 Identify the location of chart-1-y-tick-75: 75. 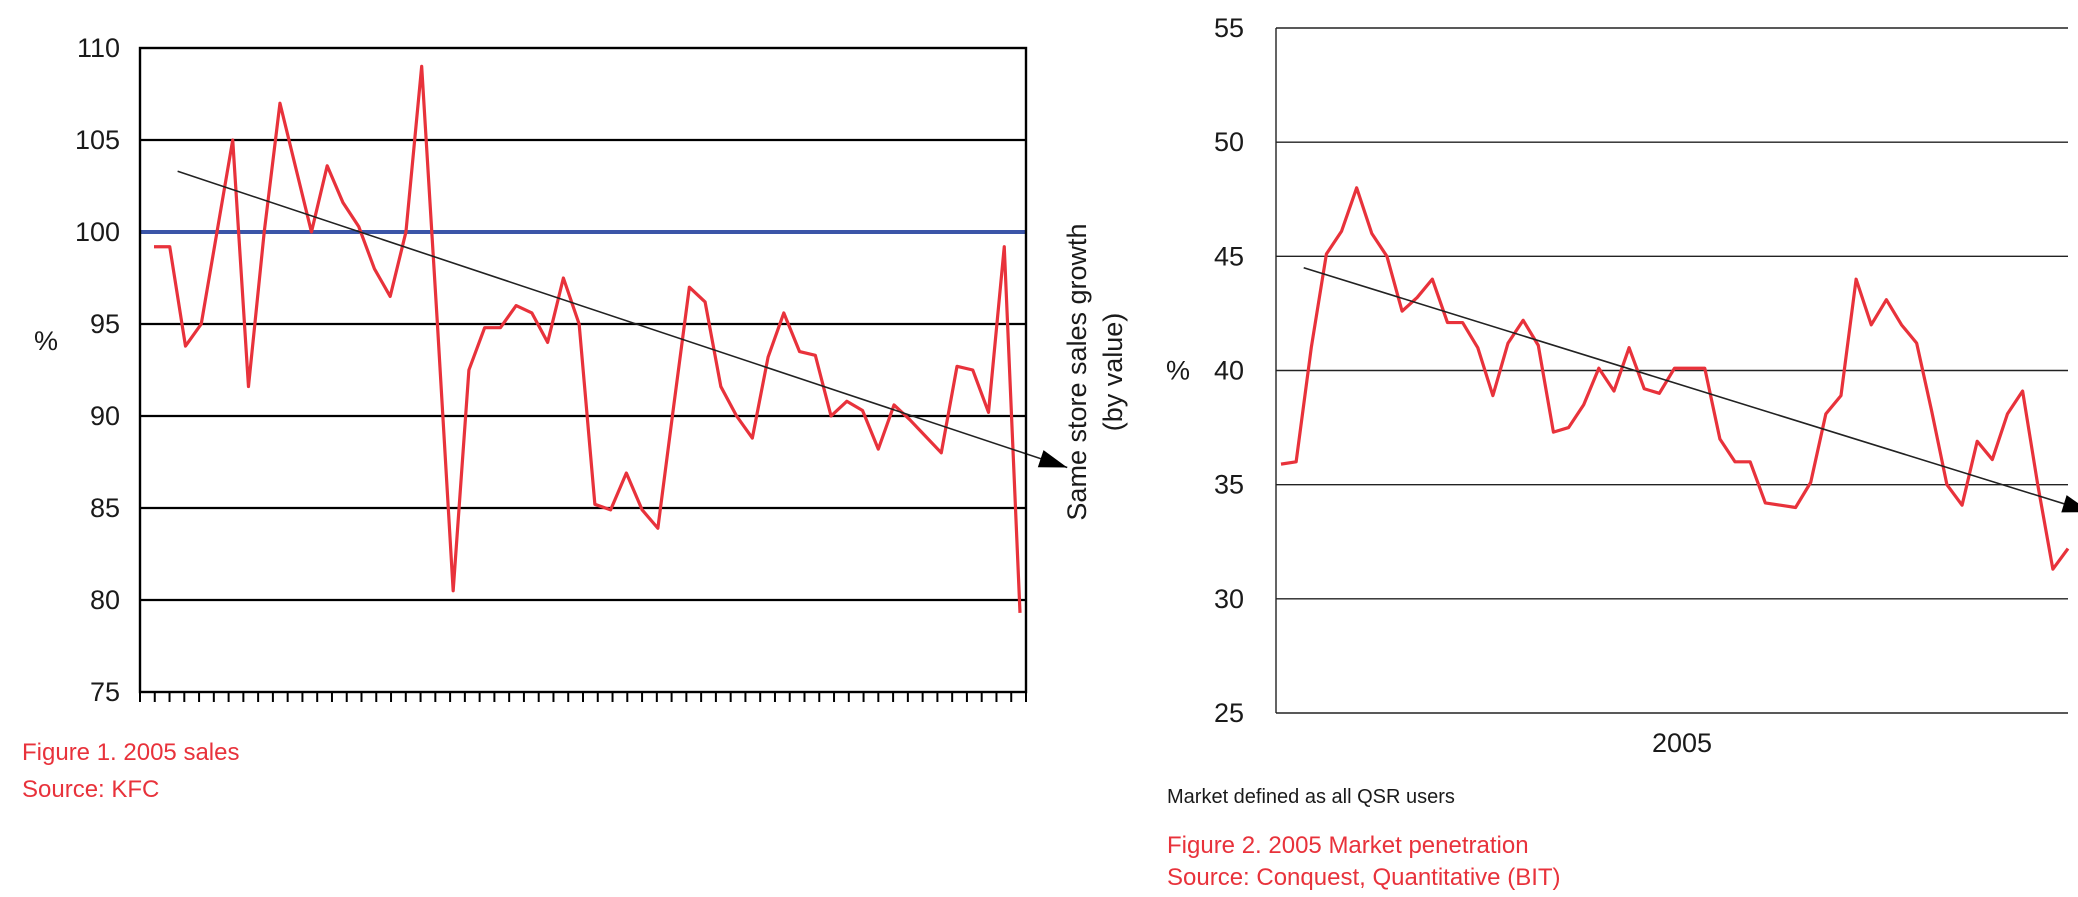
(105, 692).